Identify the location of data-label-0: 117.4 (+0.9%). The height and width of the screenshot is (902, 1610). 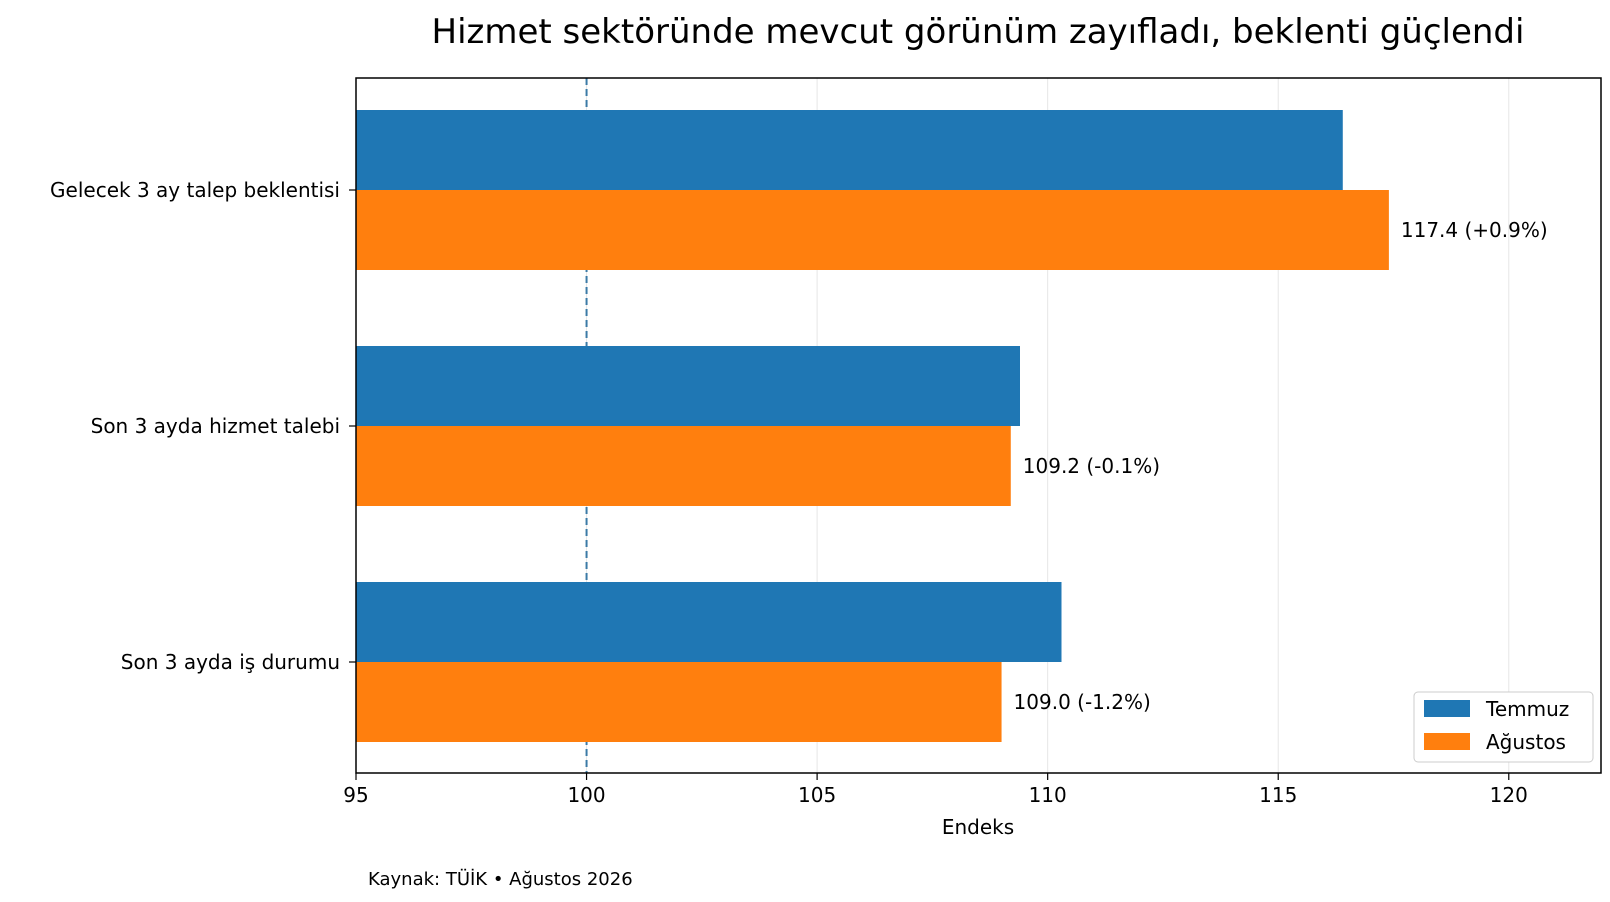
(1474, 230).